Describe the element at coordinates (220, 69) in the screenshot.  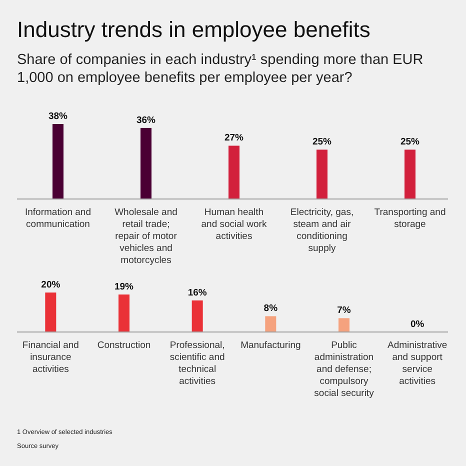
I see `chart-subtitle: Share of companies in each industry¹ spending more than EUR 1,000 on employee benefits per employee per year?` at that location.